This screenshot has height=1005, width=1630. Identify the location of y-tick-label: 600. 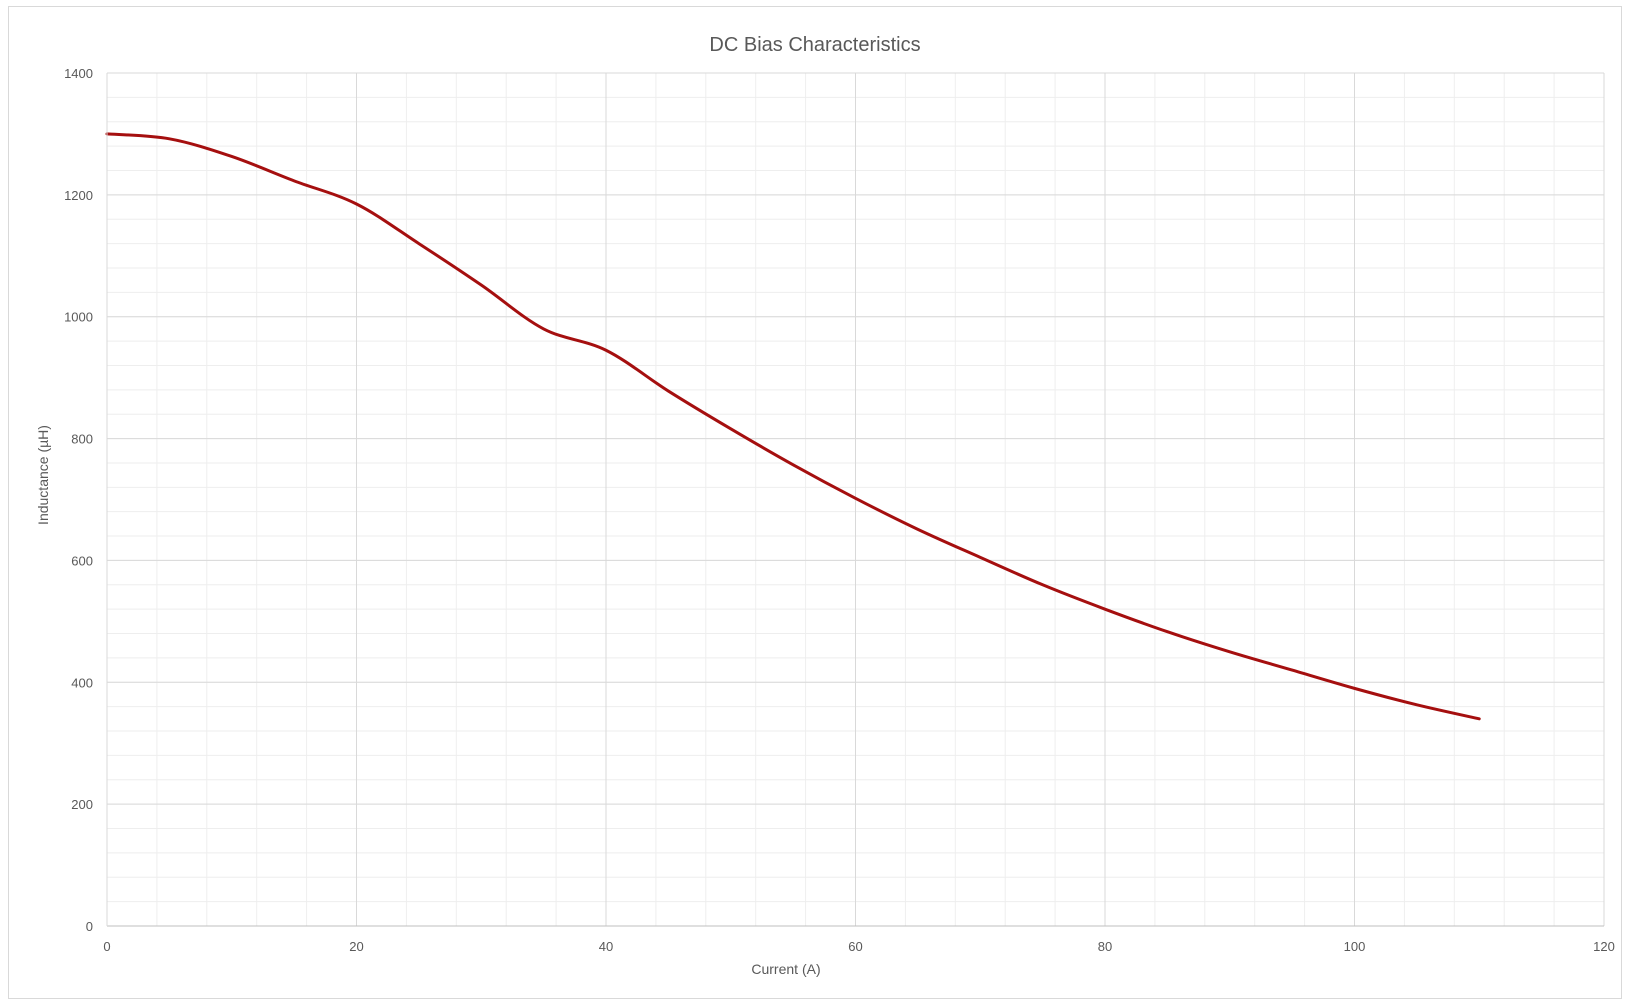
(82, 560).